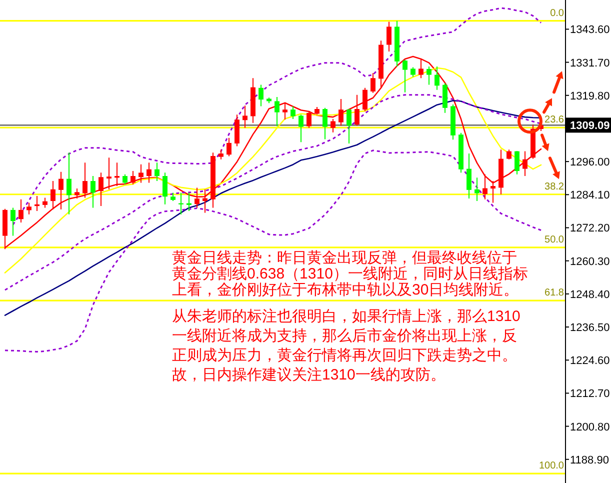 This screenshot has width=611, height=483. I want to click on annotation: 61.8, so click(554, 293).